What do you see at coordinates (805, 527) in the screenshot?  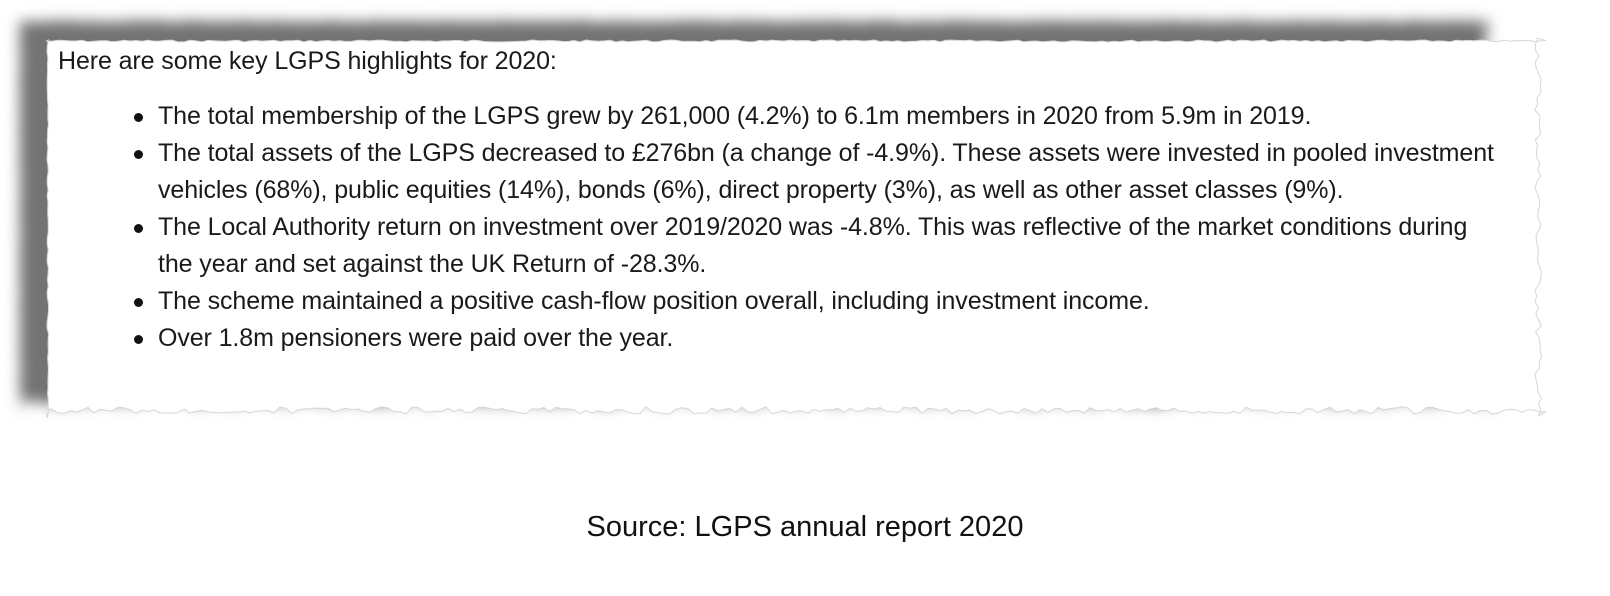 I see `source-caption: Source: LGPS annual report 2020` at bounding box center [805, 527].